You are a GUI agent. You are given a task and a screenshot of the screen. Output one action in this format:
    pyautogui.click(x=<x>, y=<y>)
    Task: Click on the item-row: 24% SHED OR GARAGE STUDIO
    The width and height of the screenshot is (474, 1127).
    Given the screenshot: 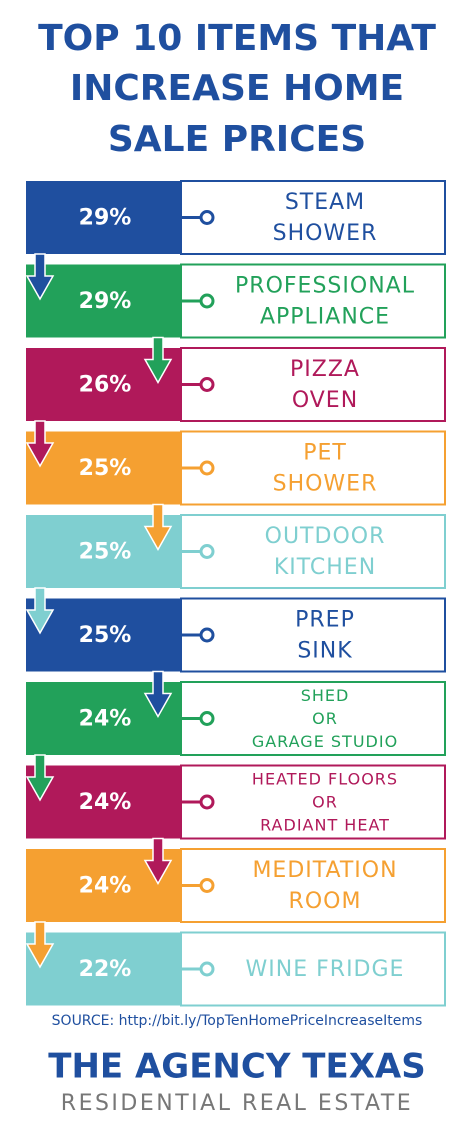 What is the action you would take?
    pyautogui.click(x=236, y=718)
    